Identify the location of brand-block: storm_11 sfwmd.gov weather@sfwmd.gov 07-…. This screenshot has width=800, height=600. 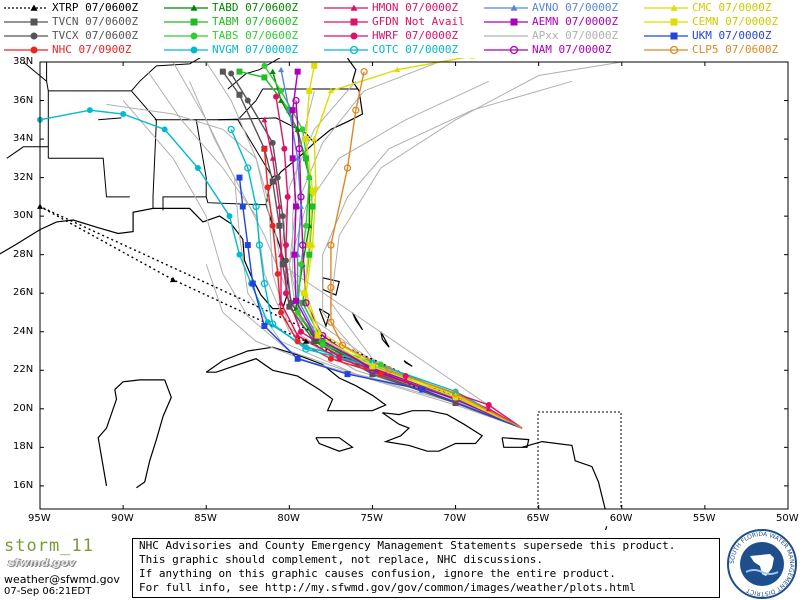
(66, 567).